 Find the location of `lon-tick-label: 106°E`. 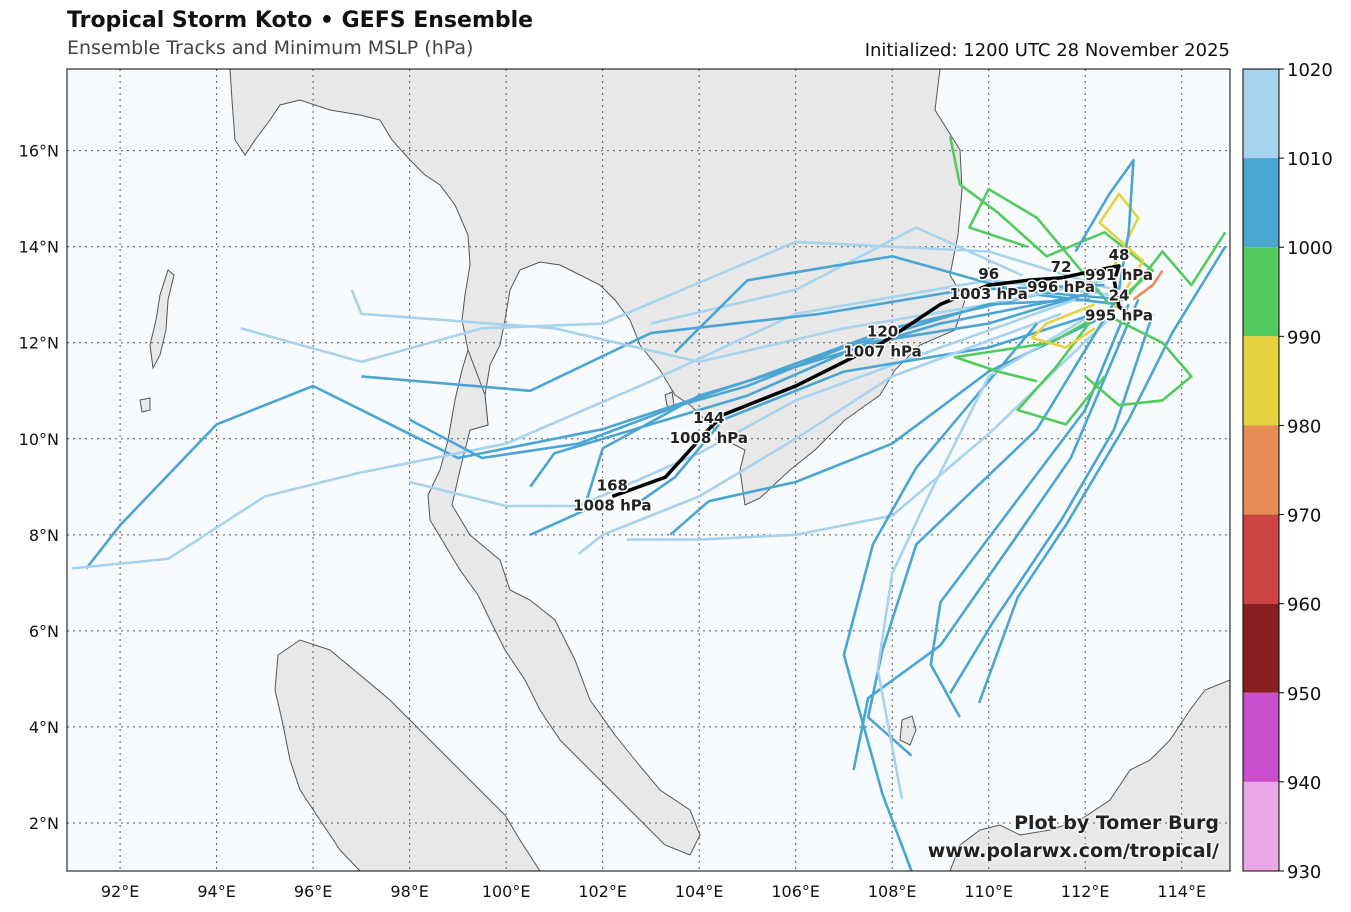

lon-tick-label: 106°E is located at coordinates (795, 891).